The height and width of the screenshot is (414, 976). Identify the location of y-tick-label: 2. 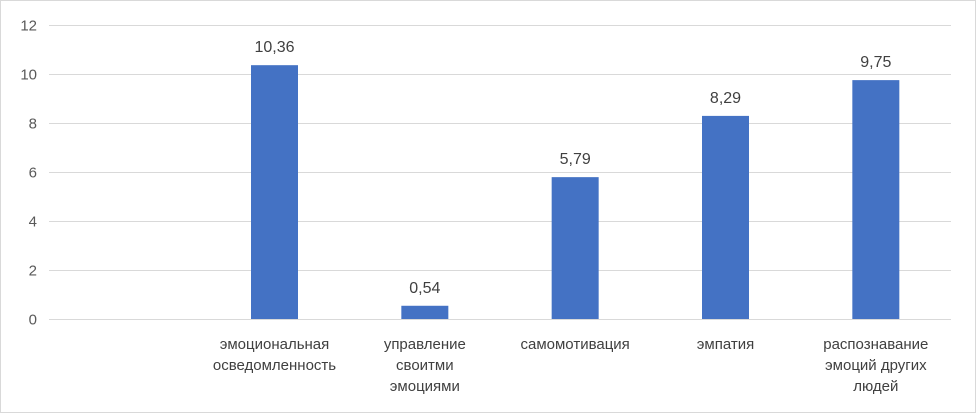
(33, 271).